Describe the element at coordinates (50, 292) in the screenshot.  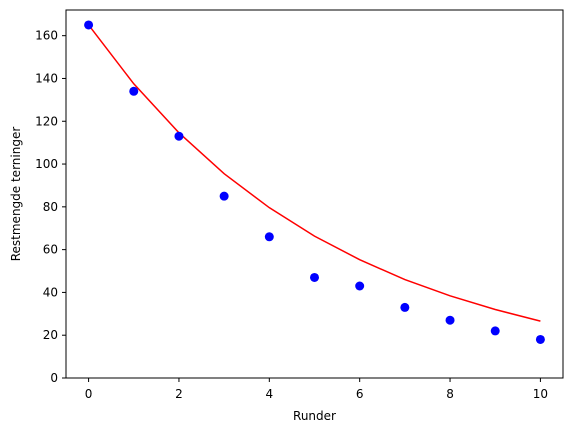
I see `y-tick-label: 40` at that location.